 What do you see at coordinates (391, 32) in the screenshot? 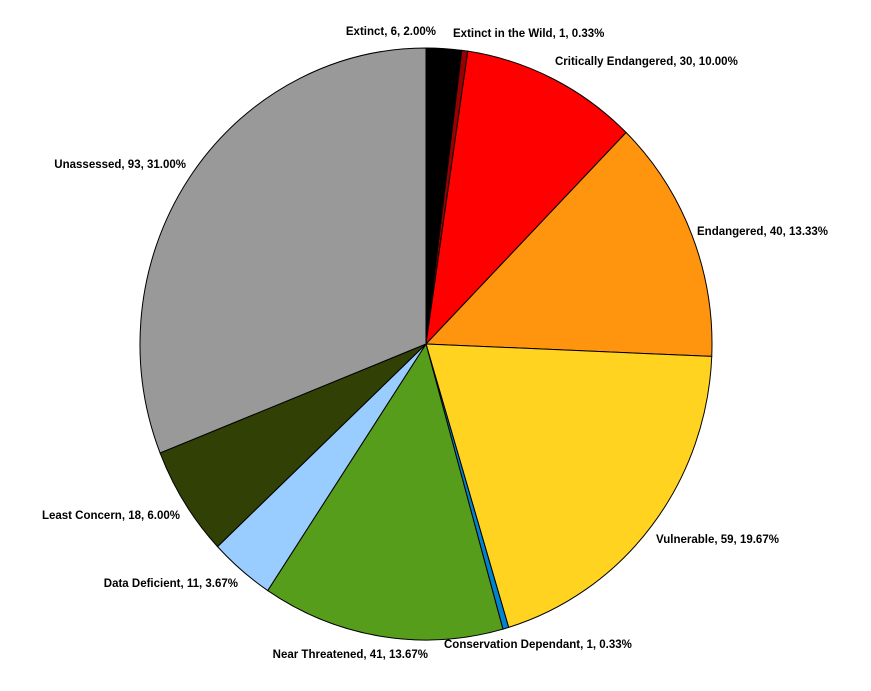
I see `slice-label: Extinct, 6, 2.00%` at bounding box center [391, 32].